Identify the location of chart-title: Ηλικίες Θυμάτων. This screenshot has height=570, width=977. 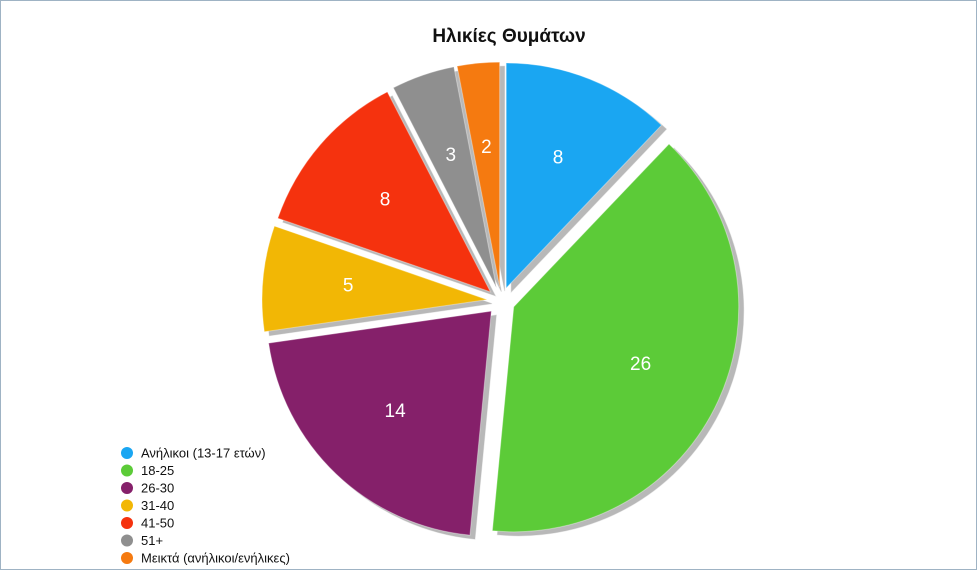
(508, 36).